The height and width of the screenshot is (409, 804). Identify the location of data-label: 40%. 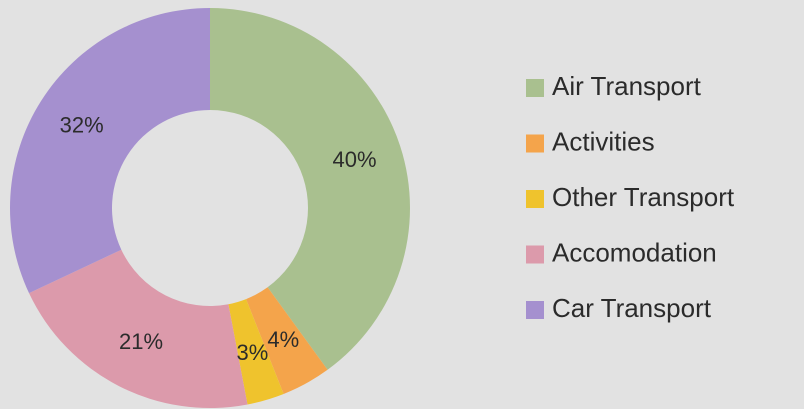
(355, 159).